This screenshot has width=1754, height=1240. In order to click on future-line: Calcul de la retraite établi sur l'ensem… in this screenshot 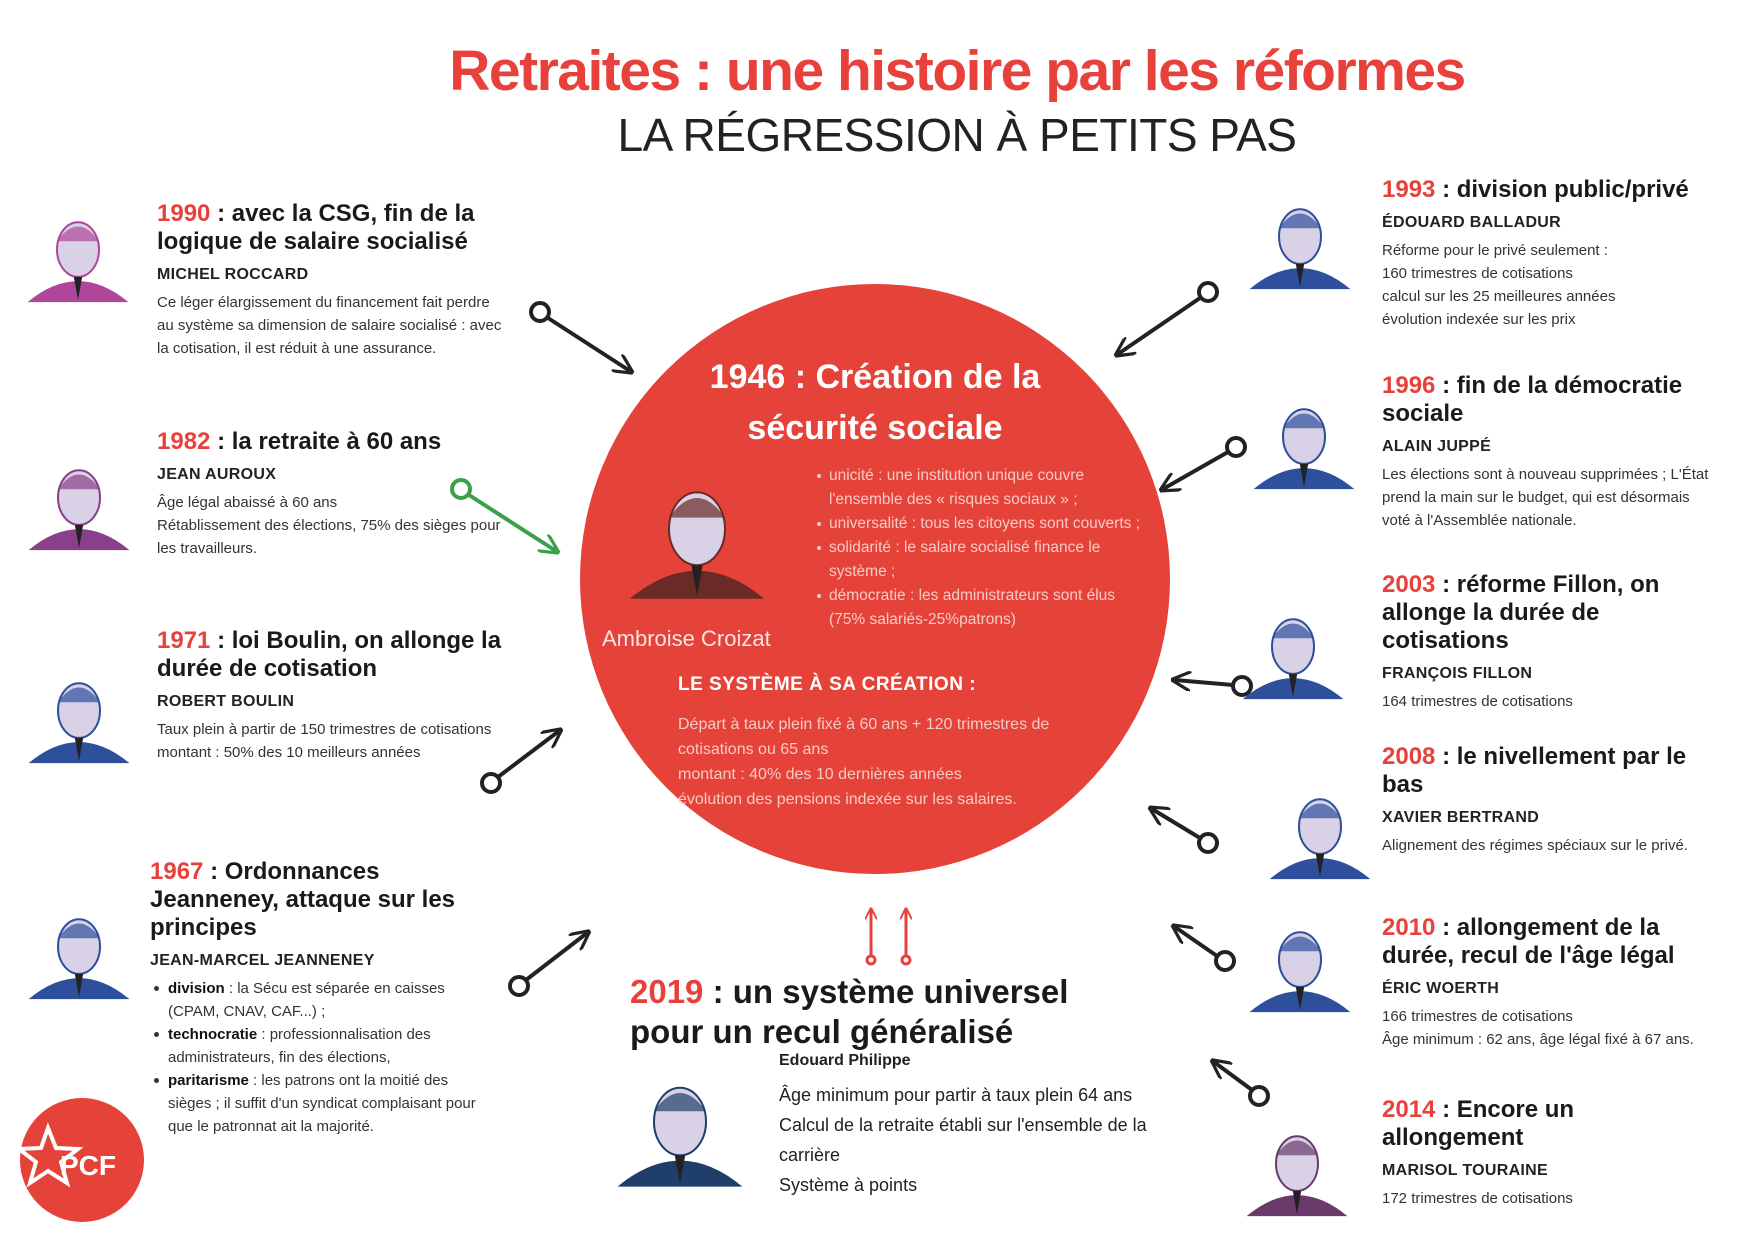, I will do `click(963, 1140)`.